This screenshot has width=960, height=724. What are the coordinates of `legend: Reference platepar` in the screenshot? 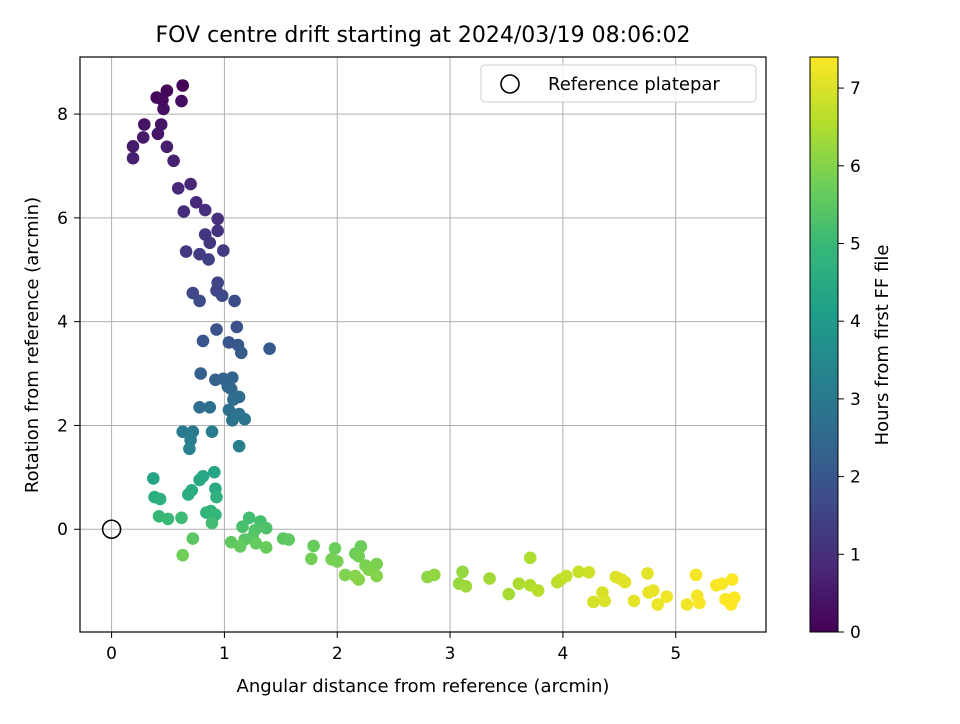 It's located at (618, 83).